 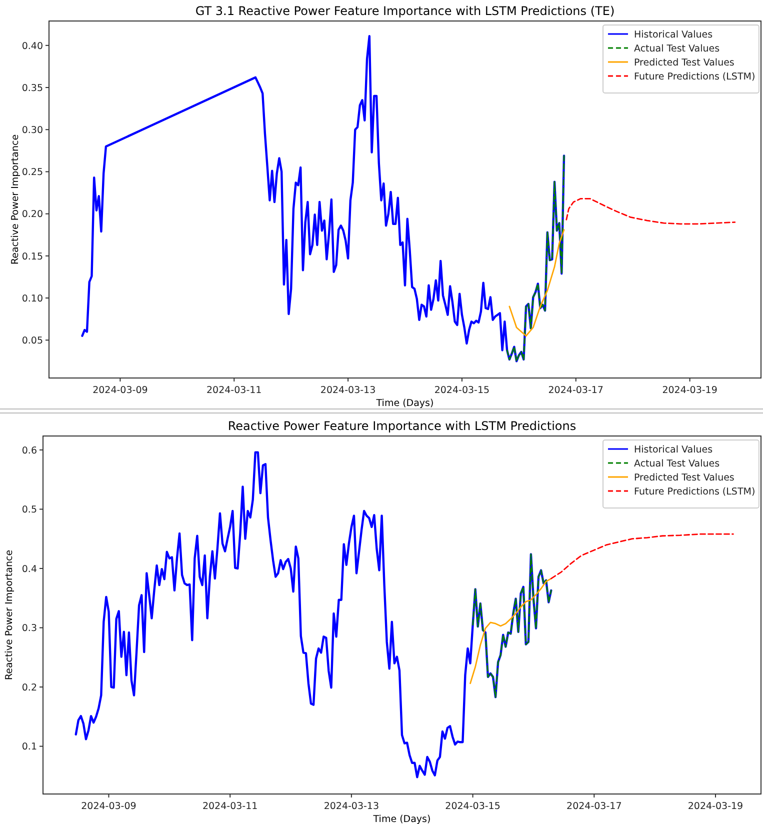 I want to click on y-tick-label: 0.4, so click(x=29, y=569).